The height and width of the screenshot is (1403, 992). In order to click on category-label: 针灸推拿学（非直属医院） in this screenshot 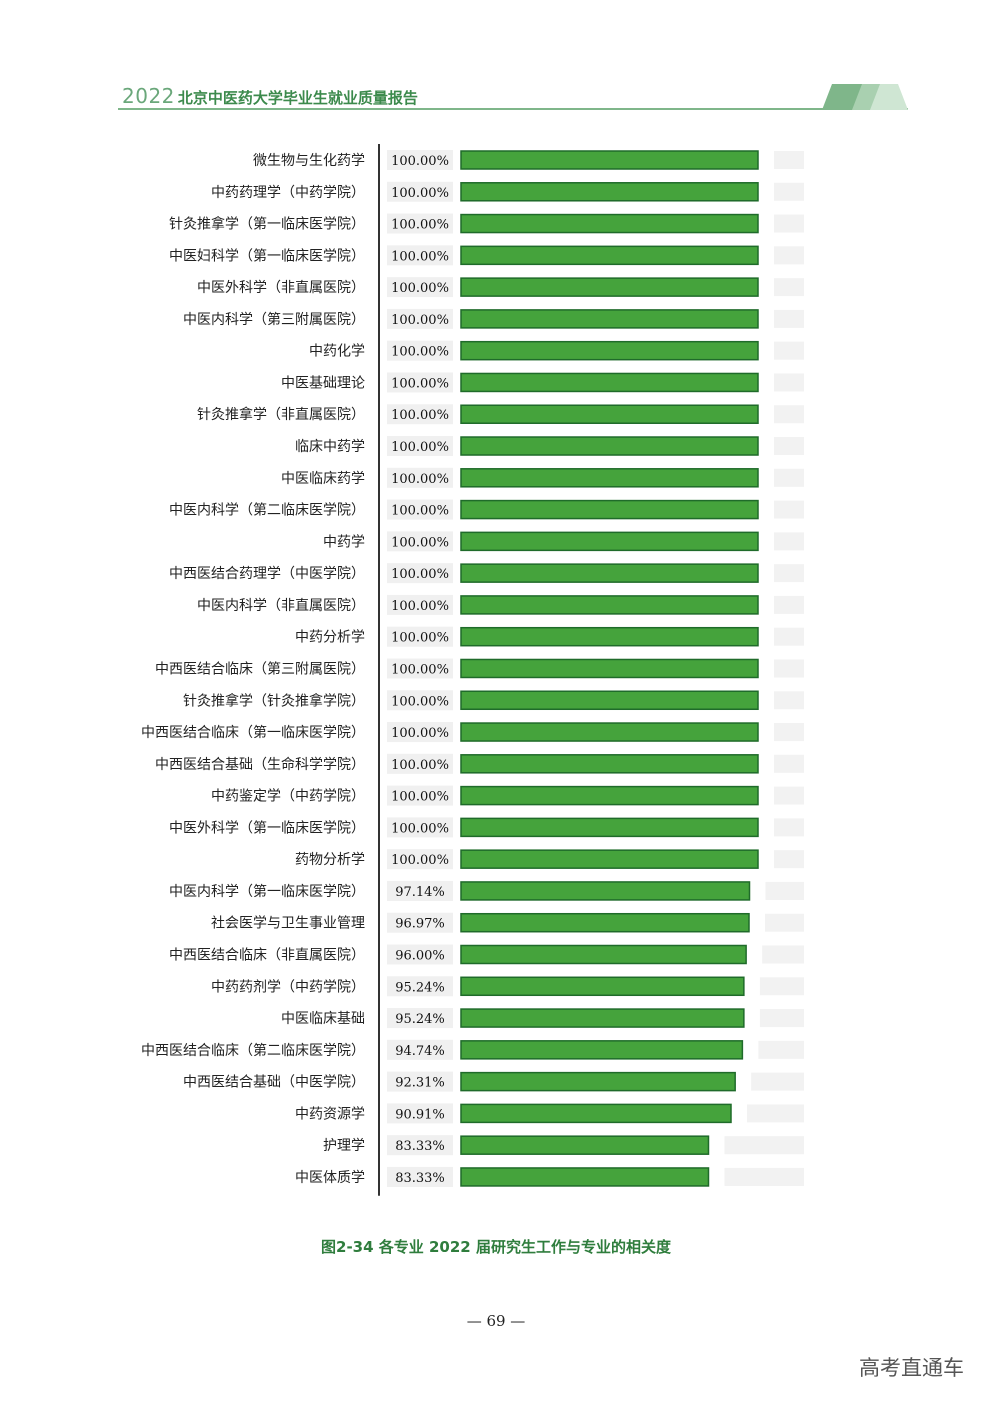, I will do `click(281, 414)`.